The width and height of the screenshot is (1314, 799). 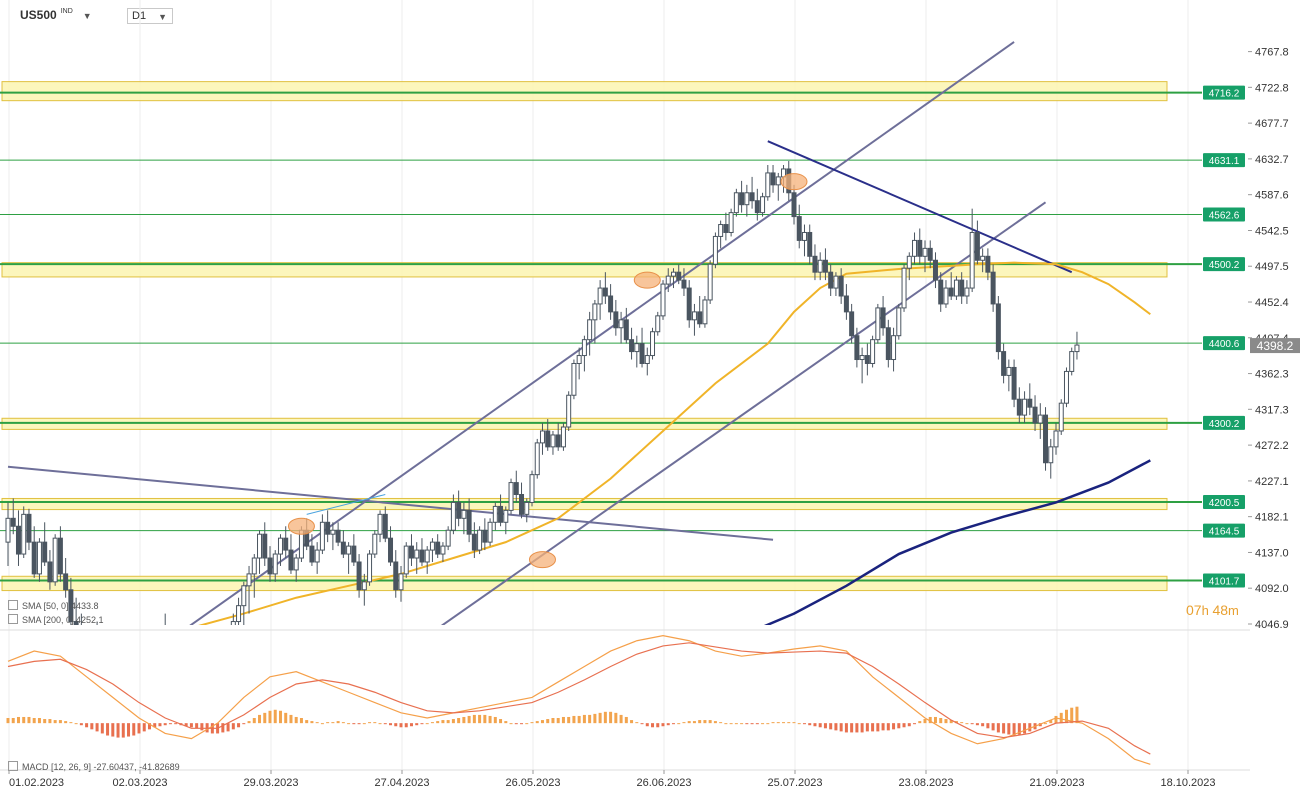 What do you see at coordinates (56, 15) in the screenshot?
I see `symbol-selector: US500 IND ▼` at bounding box center [56, 15].